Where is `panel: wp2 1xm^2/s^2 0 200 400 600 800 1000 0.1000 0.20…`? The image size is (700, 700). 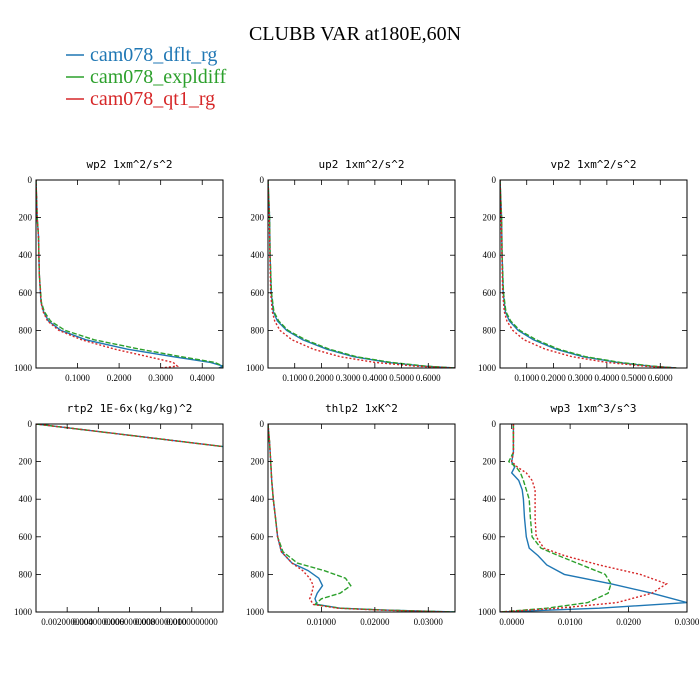
panel: wp2 1xm^2/s^2 0 200 400 600 800 1000 0.1000 0.20… is located at coordinates (119, 270).